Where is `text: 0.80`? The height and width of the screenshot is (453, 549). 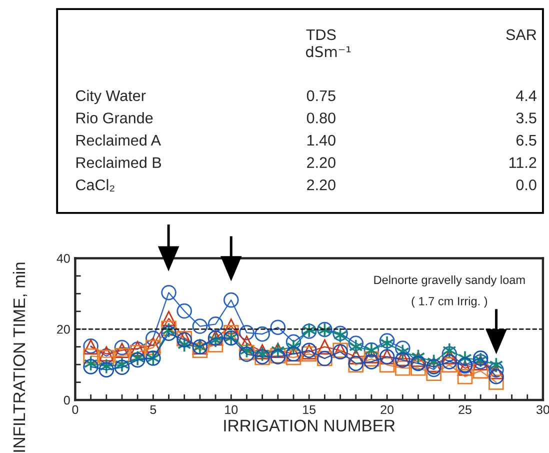 text: 0.80 is located at coordinates (321, 118).